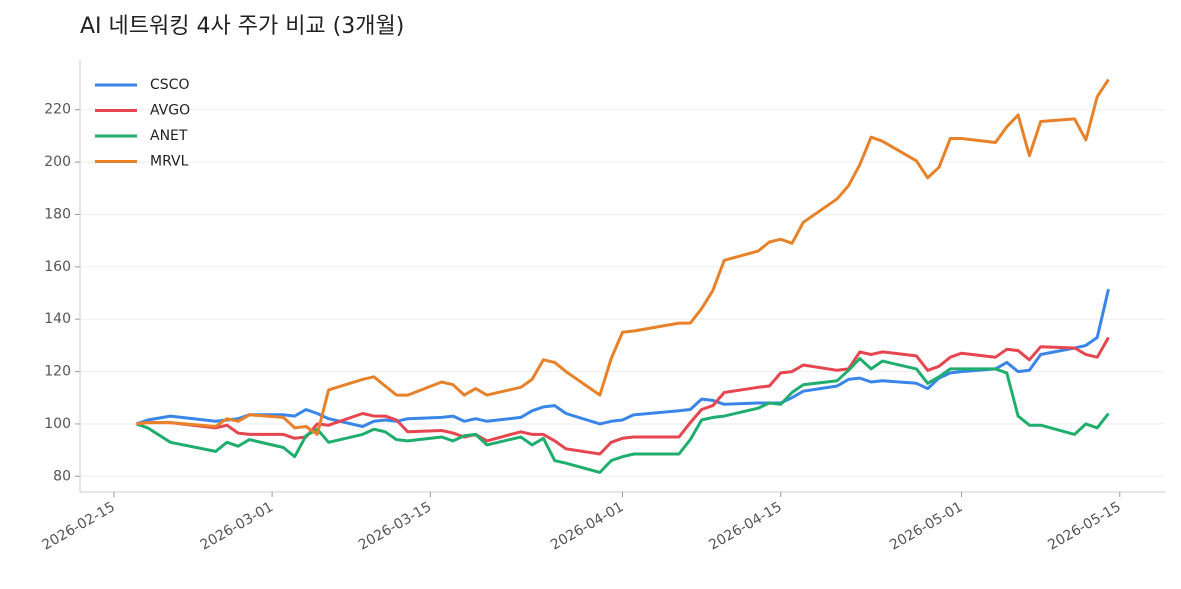  What do you see at coordinates (587, 526) in the screenshot?
I see `x-tick-label: 2026-04-01` at bounding box center [587, 526].